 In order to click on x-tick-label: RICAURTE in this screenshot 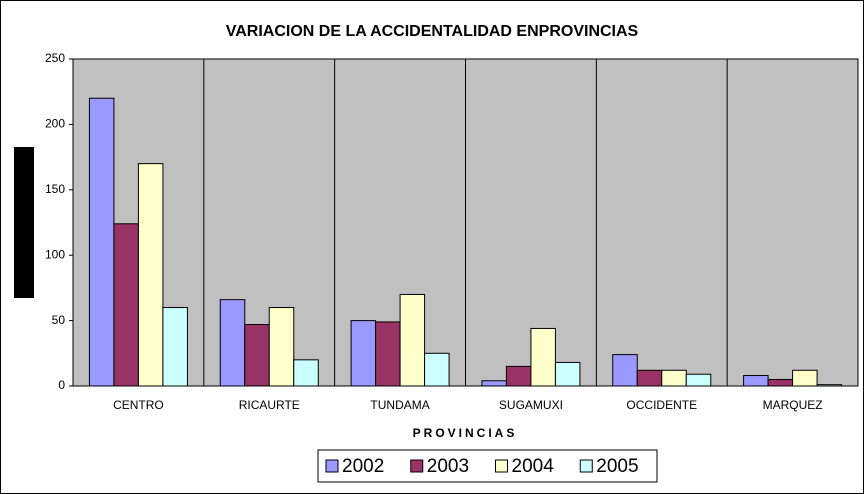, I will do `click(269, 405)`.